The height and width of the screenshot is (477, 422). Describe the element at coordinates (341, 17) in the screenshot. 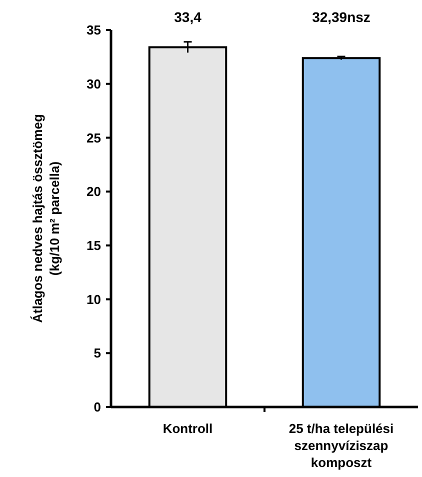

I see `data-label: 32,39nsz` at that location.